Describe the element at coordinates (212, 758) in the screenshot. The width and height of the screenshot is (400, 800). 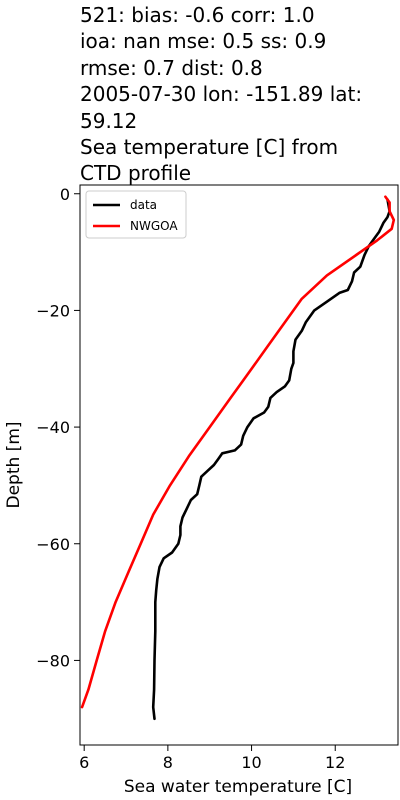
I see `x-axis: 6 8 10 12` at that location.